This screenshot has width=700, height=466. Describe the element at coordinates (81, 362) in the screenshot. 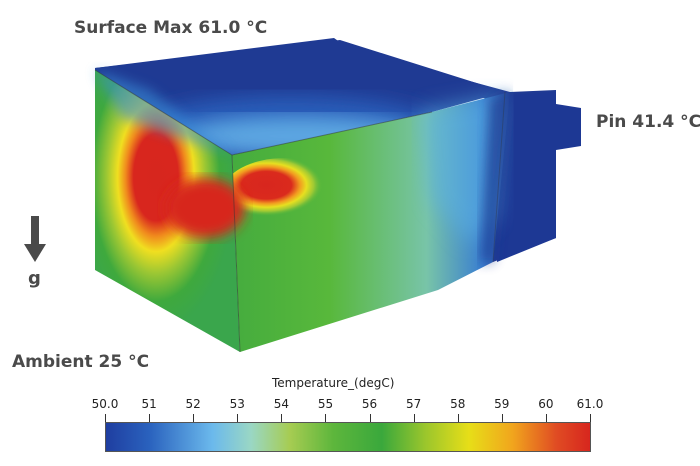

I see `ambient-temperature-label: Ambient 25 °C` at that location.